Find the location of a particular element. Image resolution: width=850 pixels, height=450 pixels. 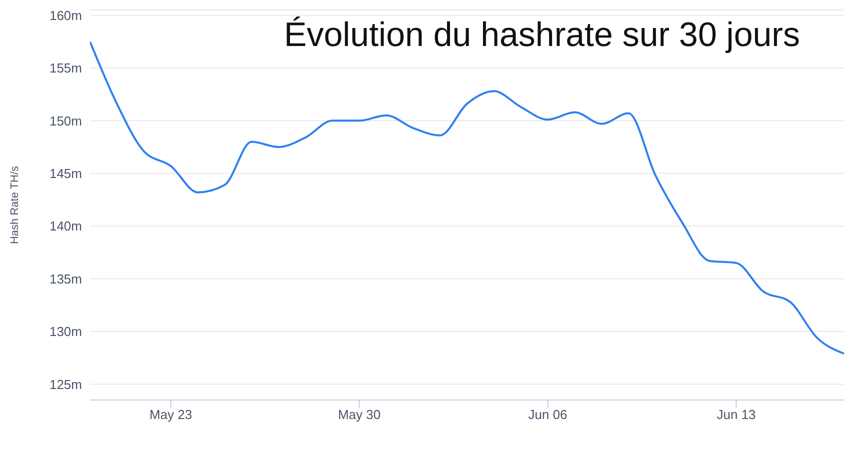

y-axis-title: Hash Rate TH/s is located at coordinates (14, 204).